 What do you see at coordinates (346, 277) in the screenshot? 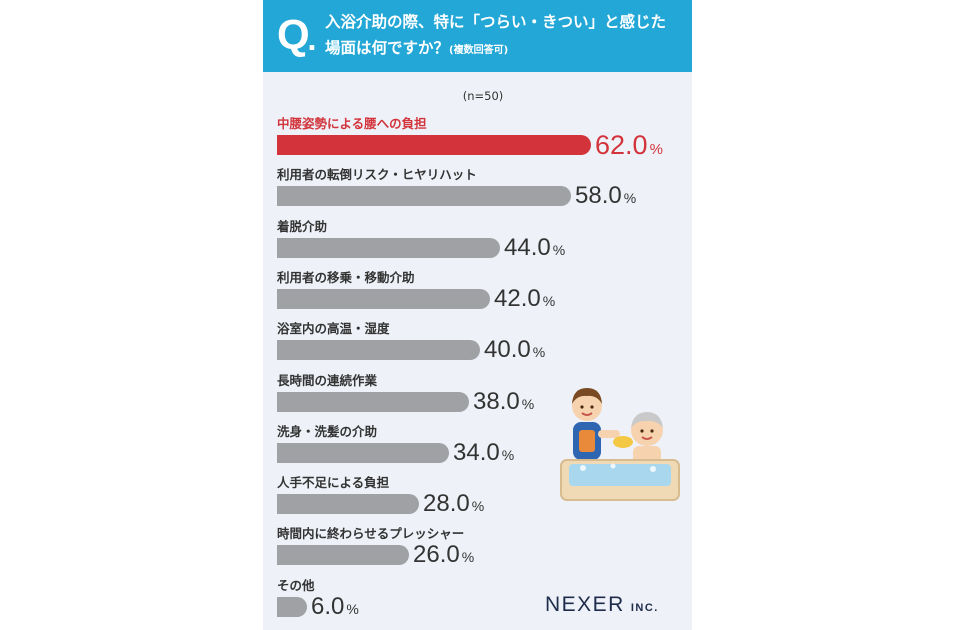
I see `category-label: 利用者の移乗・移動介助` at bounding box center [346, 277].